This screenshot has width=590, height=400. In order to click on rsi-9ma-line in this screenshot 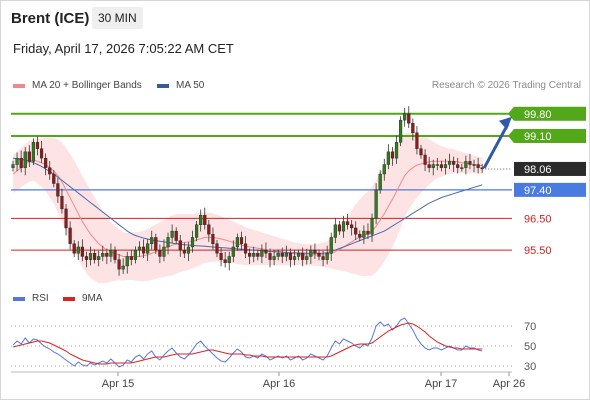, I will do `click(247, 343)`.